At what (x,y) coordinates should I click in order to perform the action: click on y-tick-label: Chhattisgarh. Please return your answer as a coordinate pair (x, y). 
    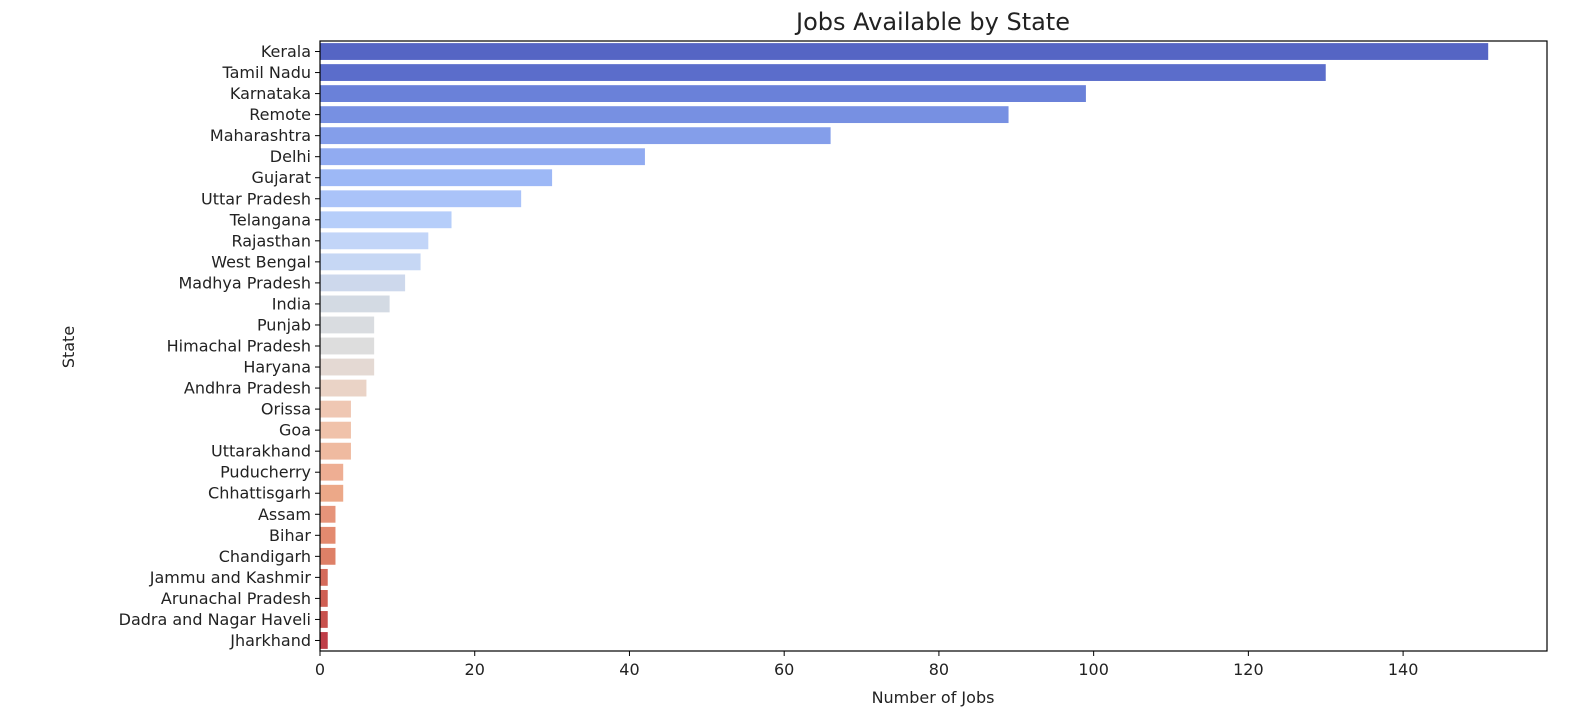
    Looking at the image, I should click on (259, 493).